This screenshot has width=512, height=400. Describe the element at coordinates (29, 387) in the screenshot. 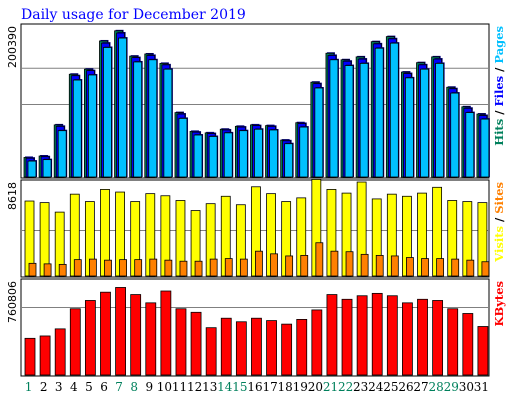

I see `day-label-1: 1` at that location.